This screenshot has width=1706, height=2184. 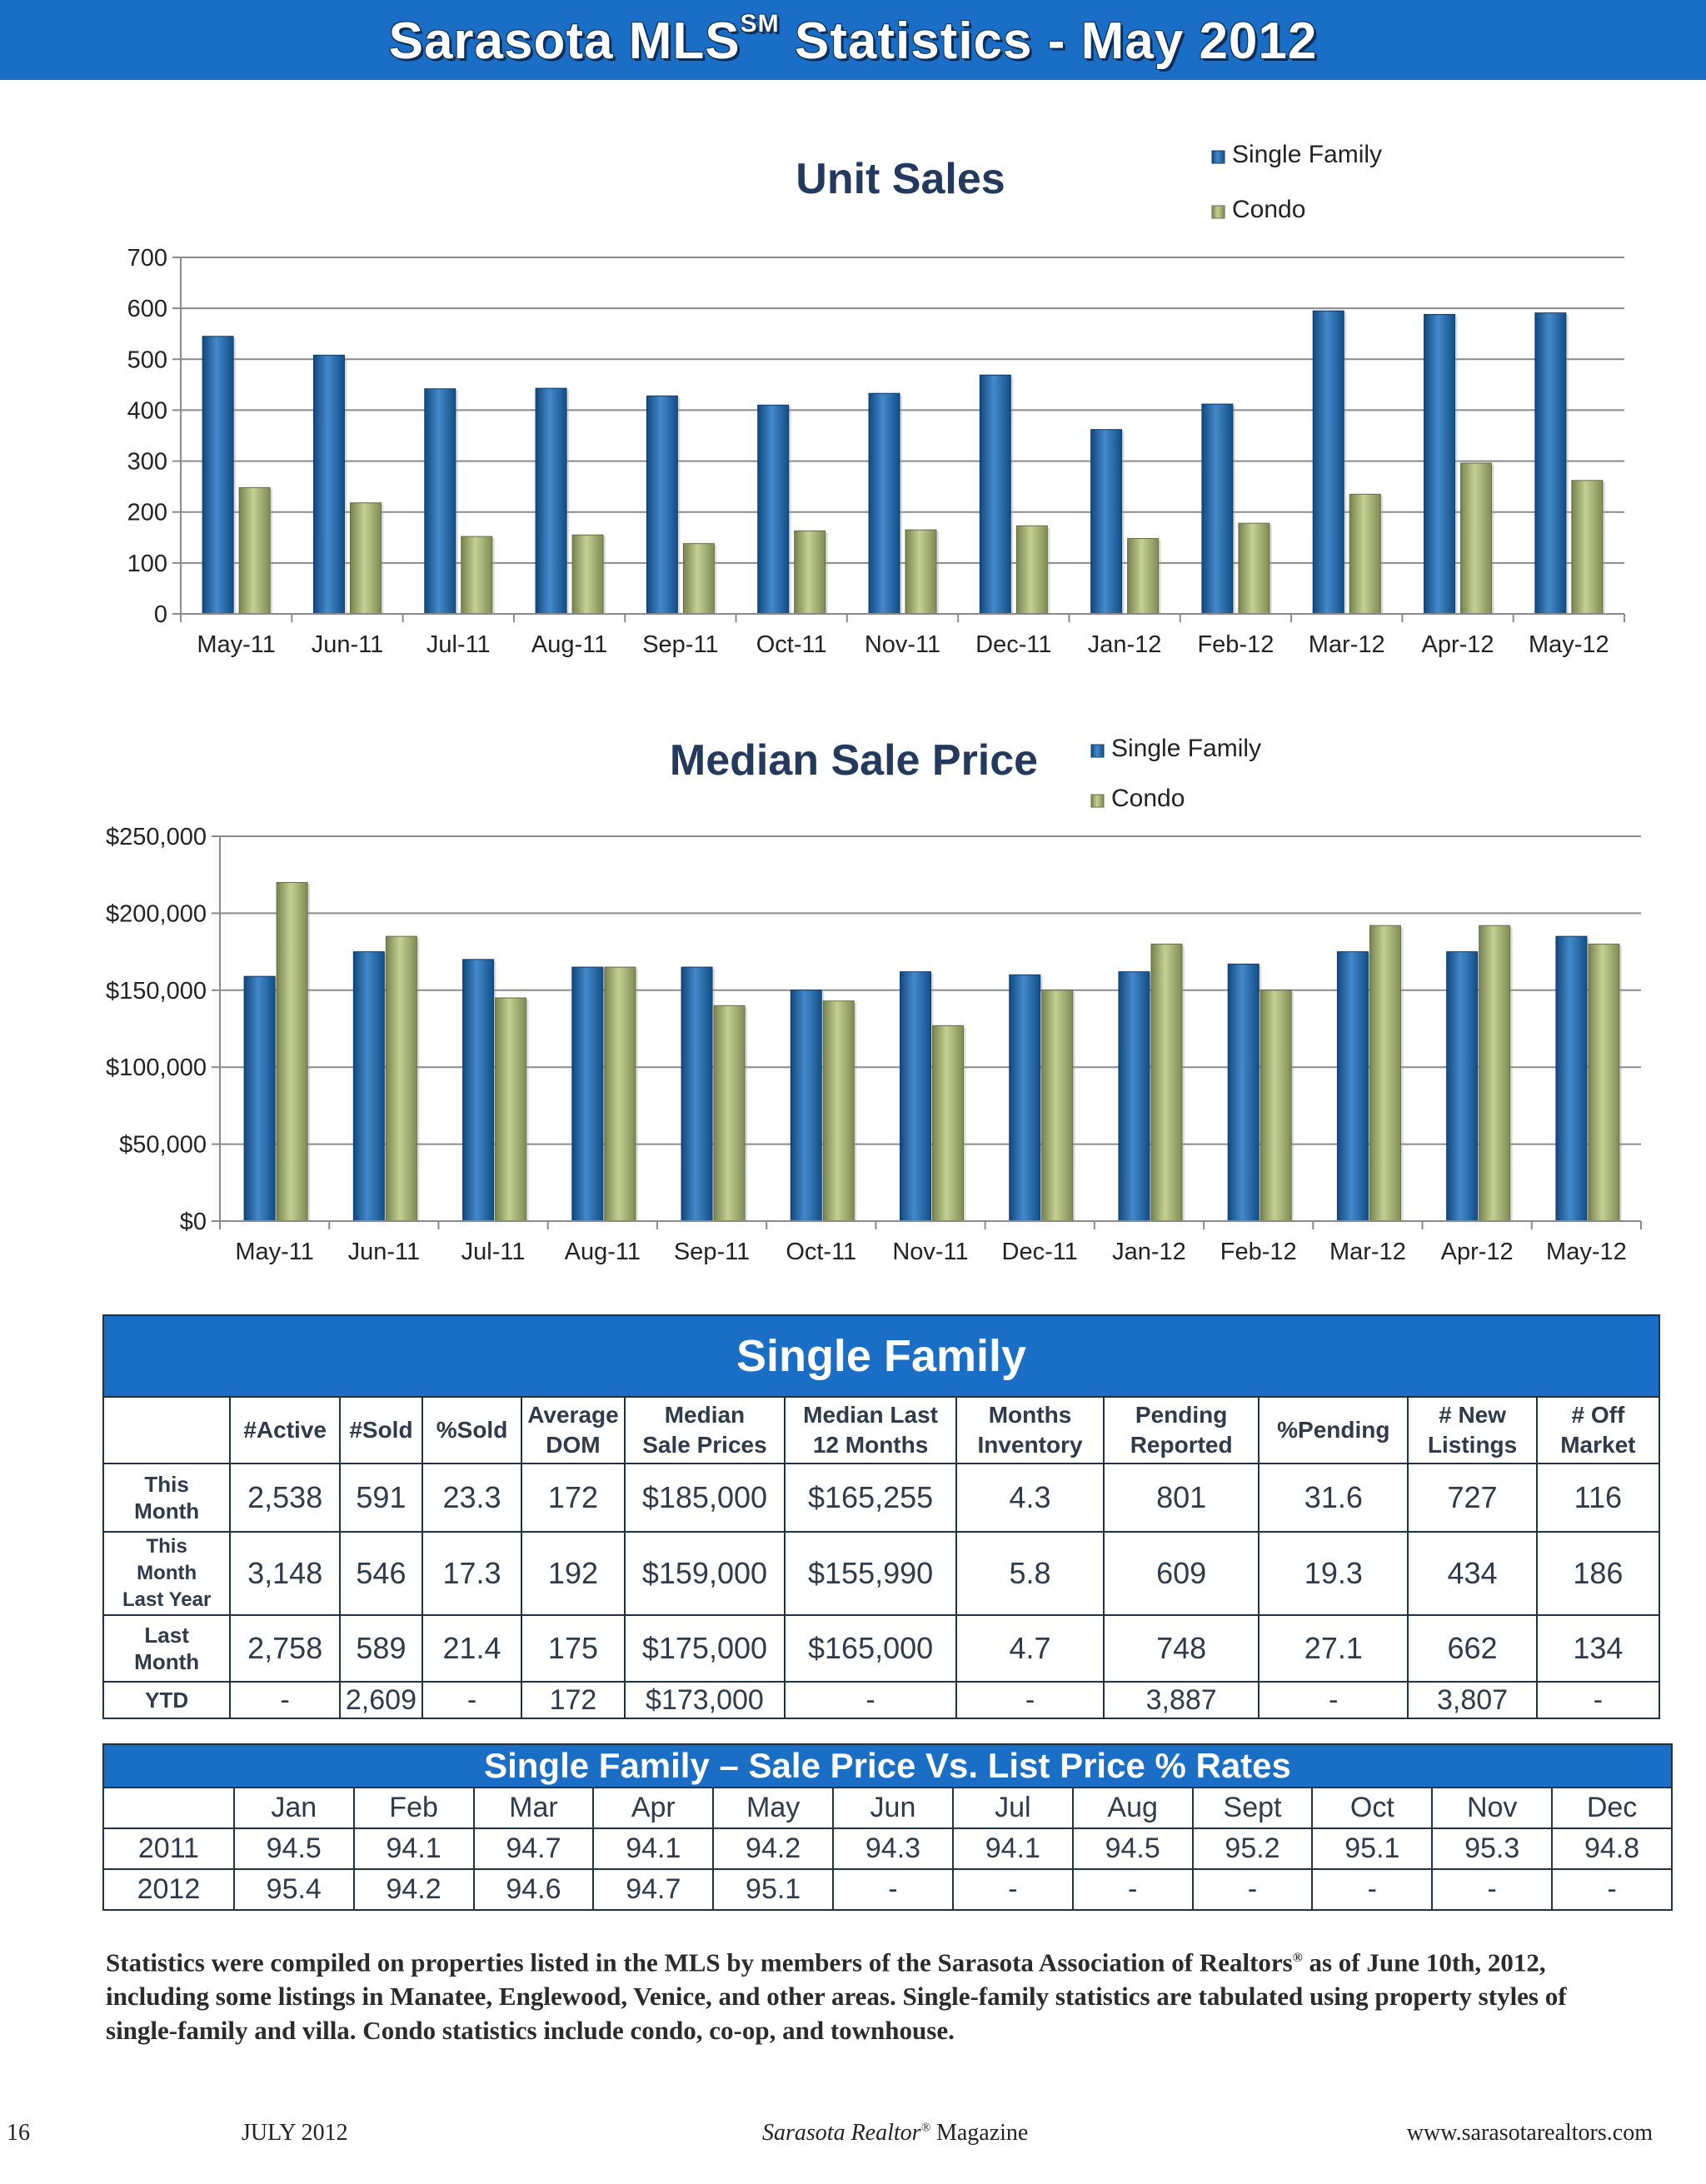 I want to click on row-label: This Month Last Year, so click(x=167, y=1573).